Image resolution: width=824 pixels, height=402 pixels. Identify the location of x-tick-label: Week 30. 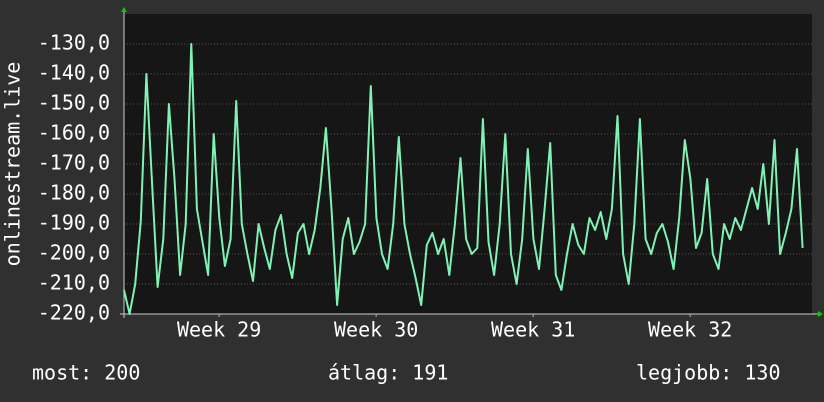
(376, 330).